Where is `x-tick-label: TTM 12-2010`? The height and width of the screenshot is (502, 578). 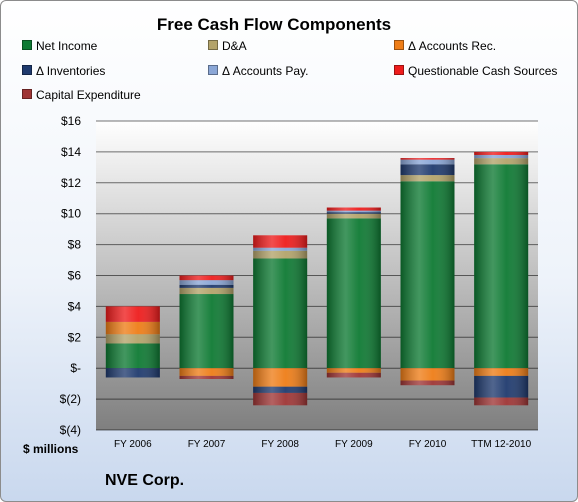
x-tick-label: TTM 12-2010 is located at coordinates (501, 444).